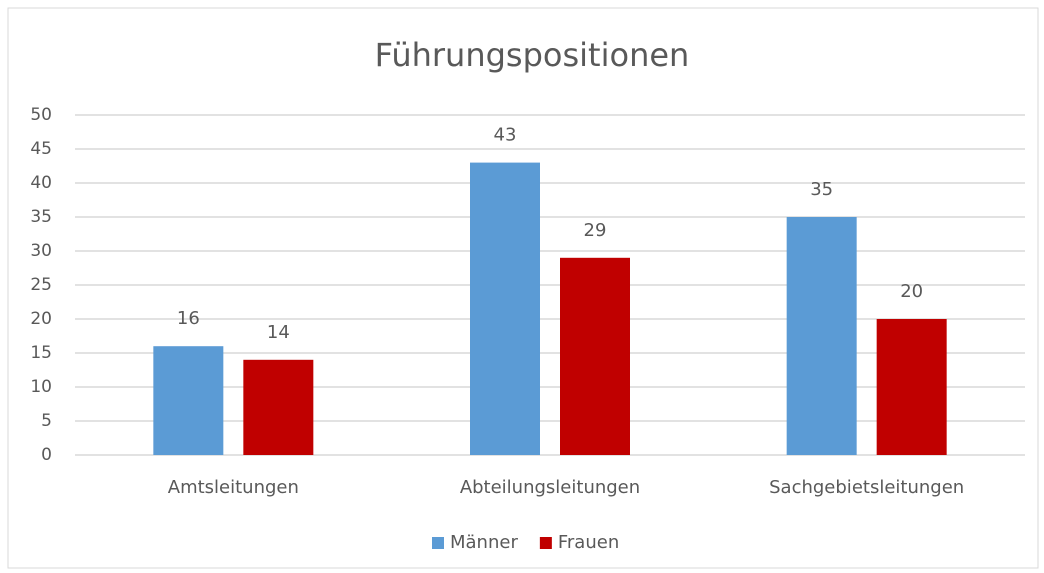 This screenshot has height=573, width=1044. I want to click on data-label: 16, so click(188, 318).